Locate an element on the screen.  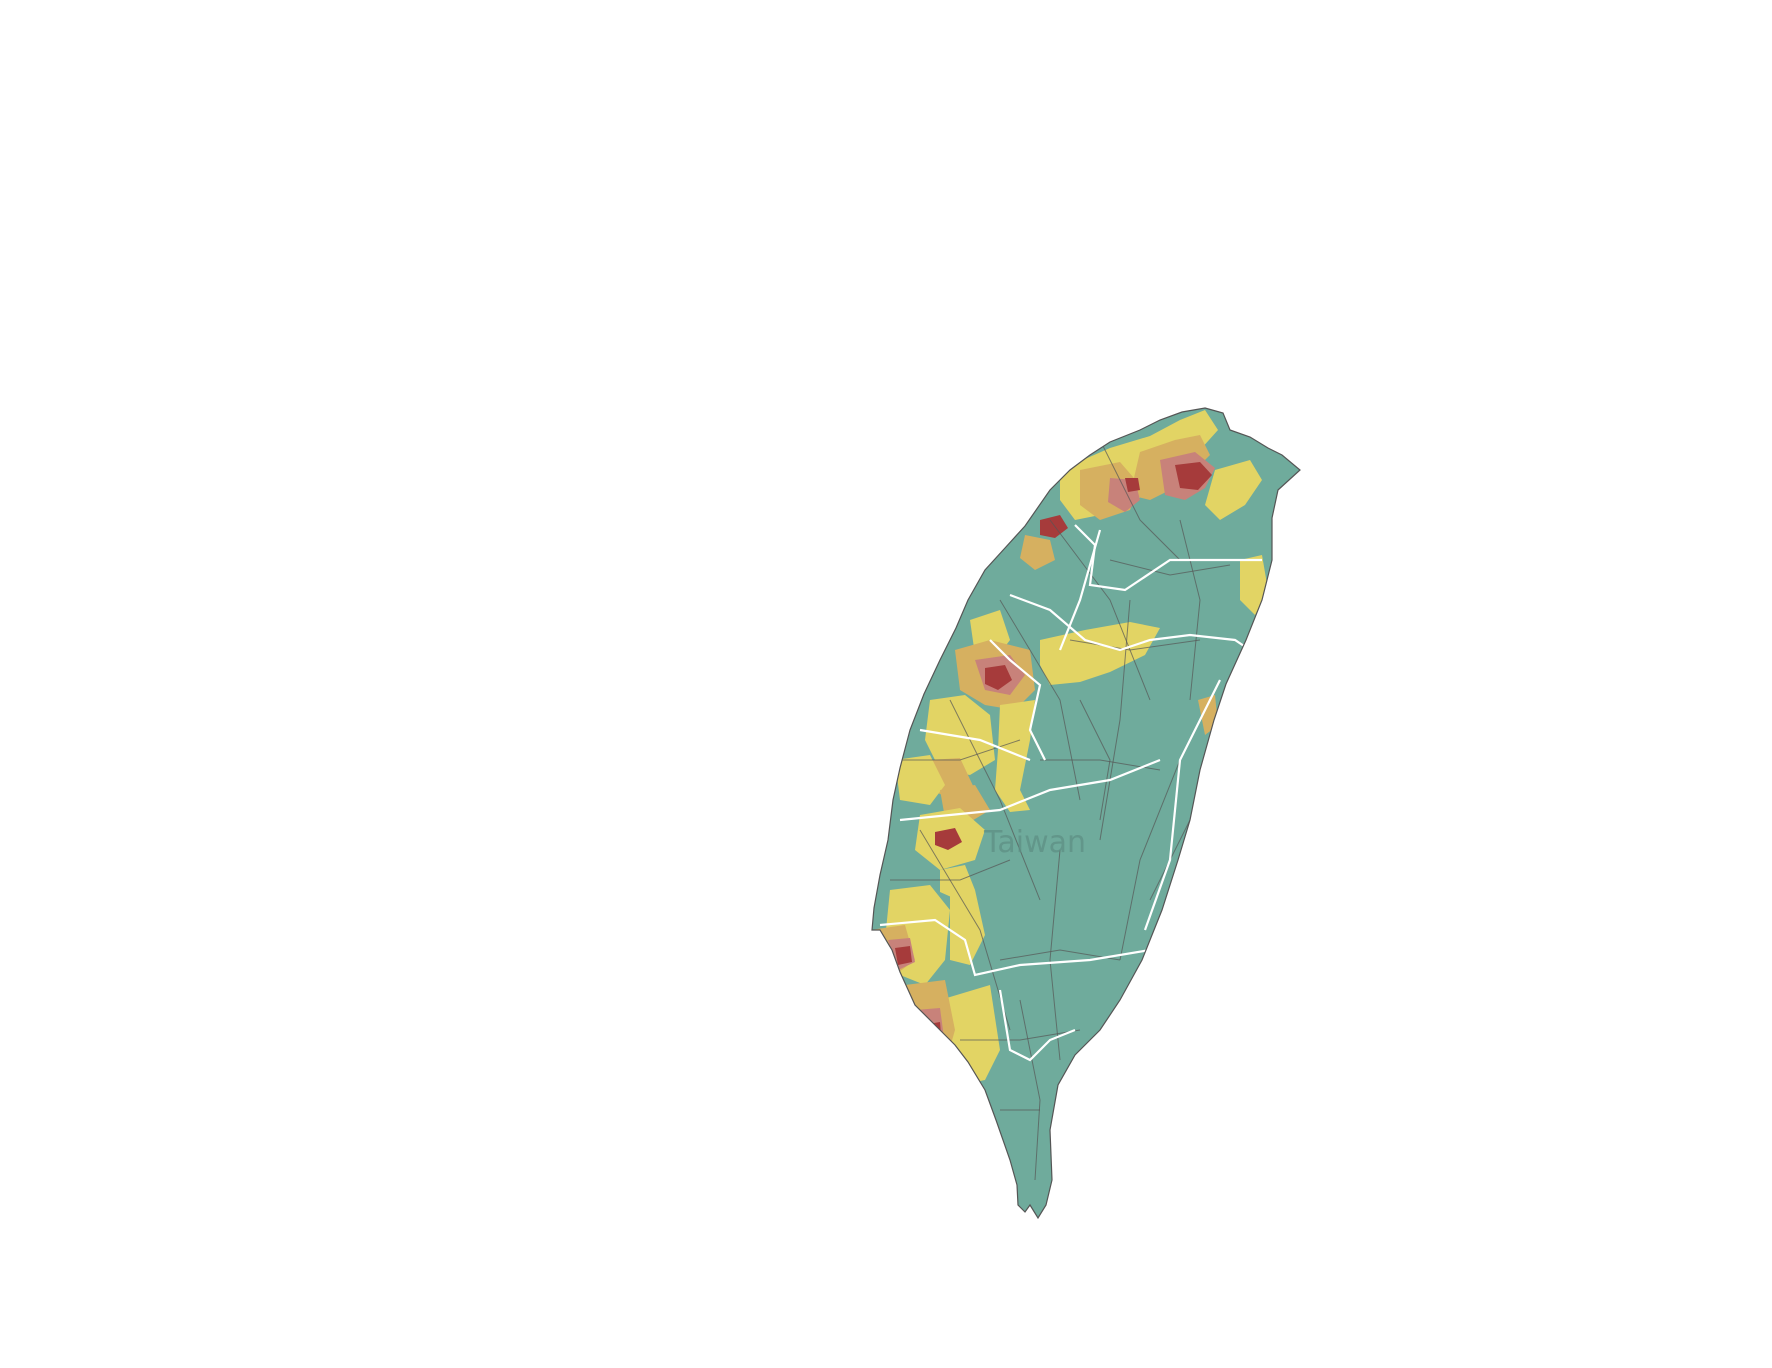
district-kaohsiung-rose is located at coordinates (930, 1031).